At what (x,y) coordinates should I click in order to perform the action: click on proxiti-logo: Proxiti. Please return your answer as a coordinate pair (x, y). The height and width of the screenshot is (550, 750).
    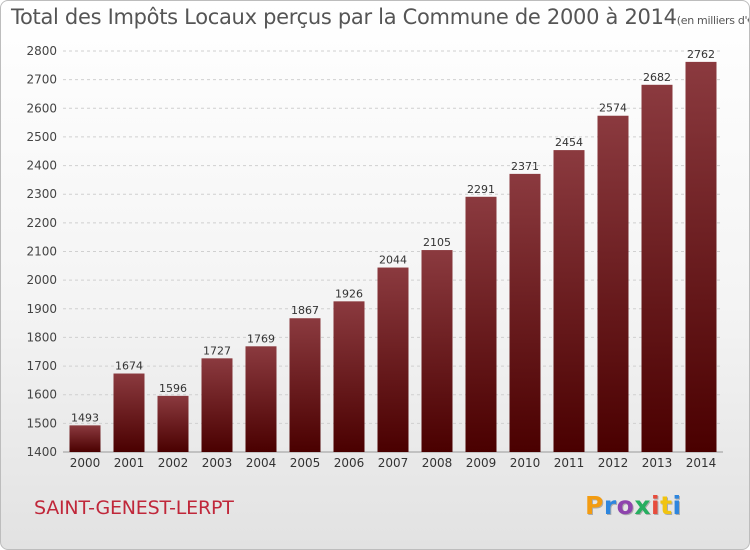
    Looking at the image, I should click on (633, 505).